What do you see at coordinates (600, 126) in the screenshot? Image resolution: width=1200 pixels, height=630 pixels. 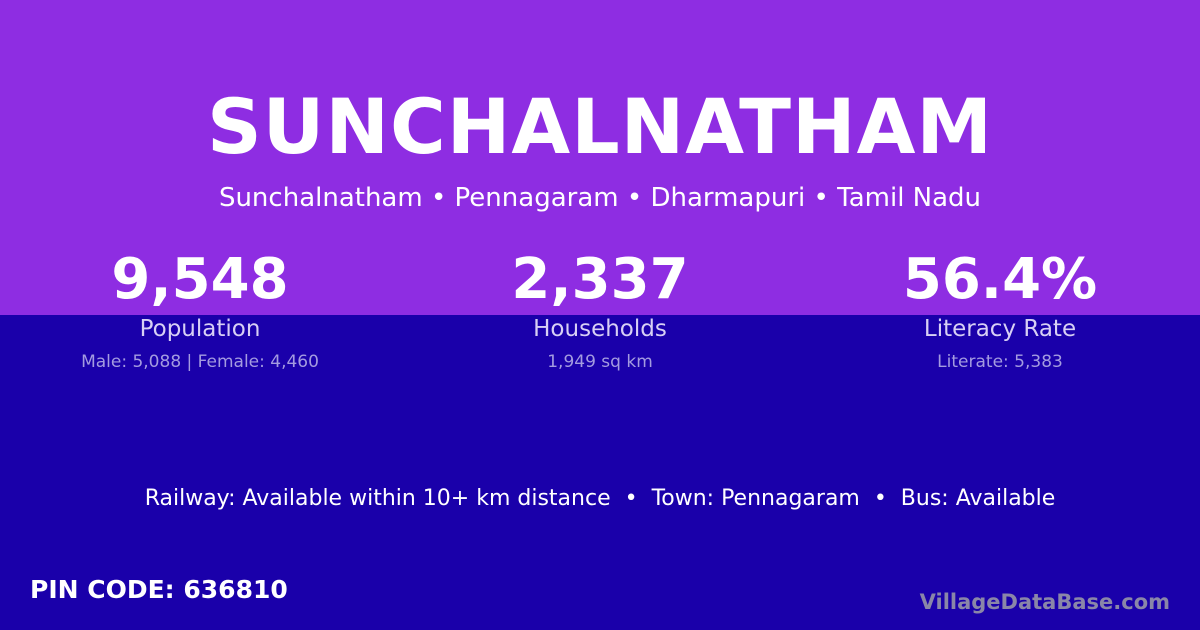 I see `village-title: SUNCHALNATHAM` at bounding box center [600, 126].